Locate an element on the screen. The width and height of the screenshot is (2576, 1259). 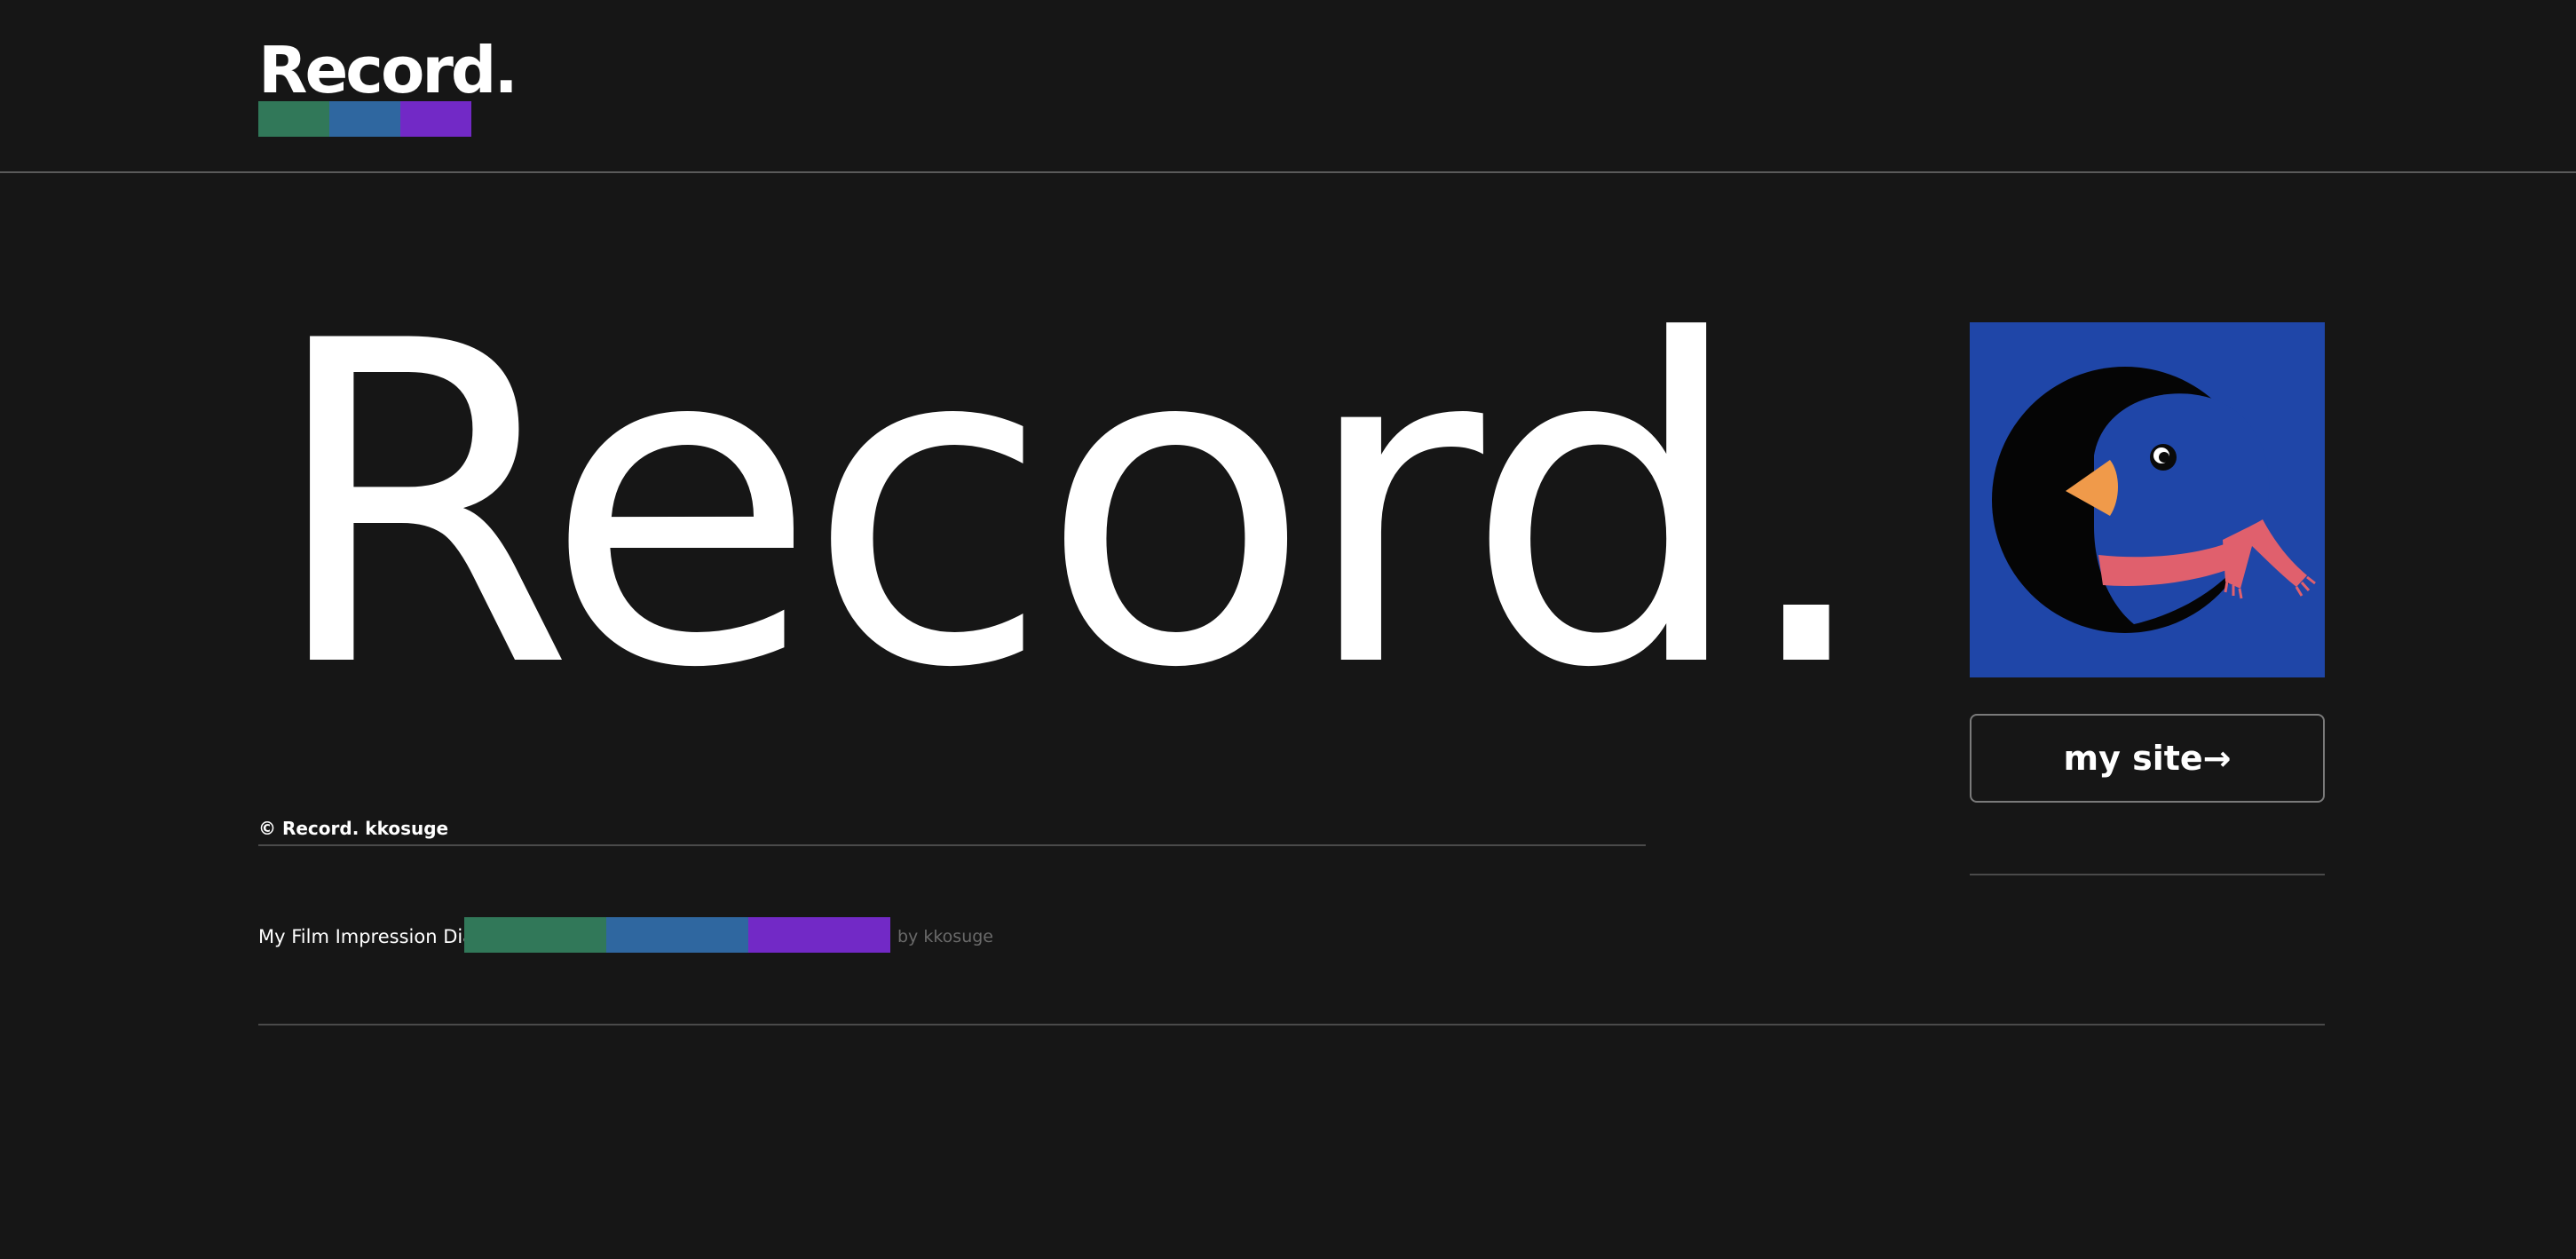
logo-link: Record. is located at coordinates (388, 84).